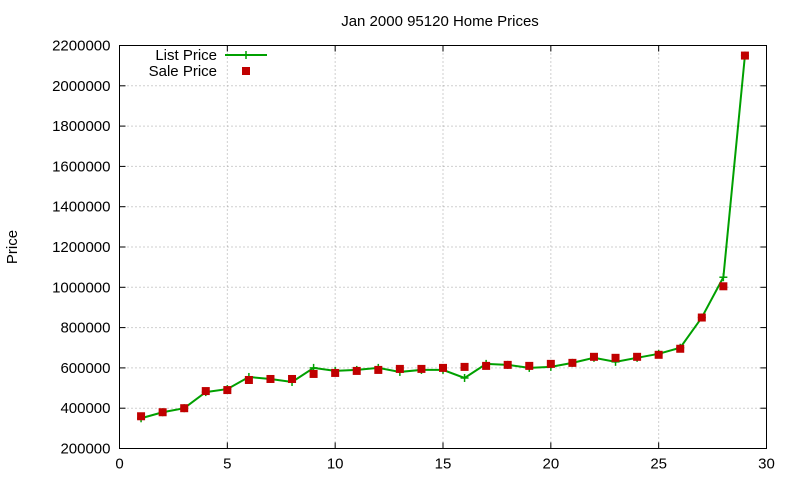 The image size is (800, 480). I want to click on x-tick-label: 10, so click(335, 464).